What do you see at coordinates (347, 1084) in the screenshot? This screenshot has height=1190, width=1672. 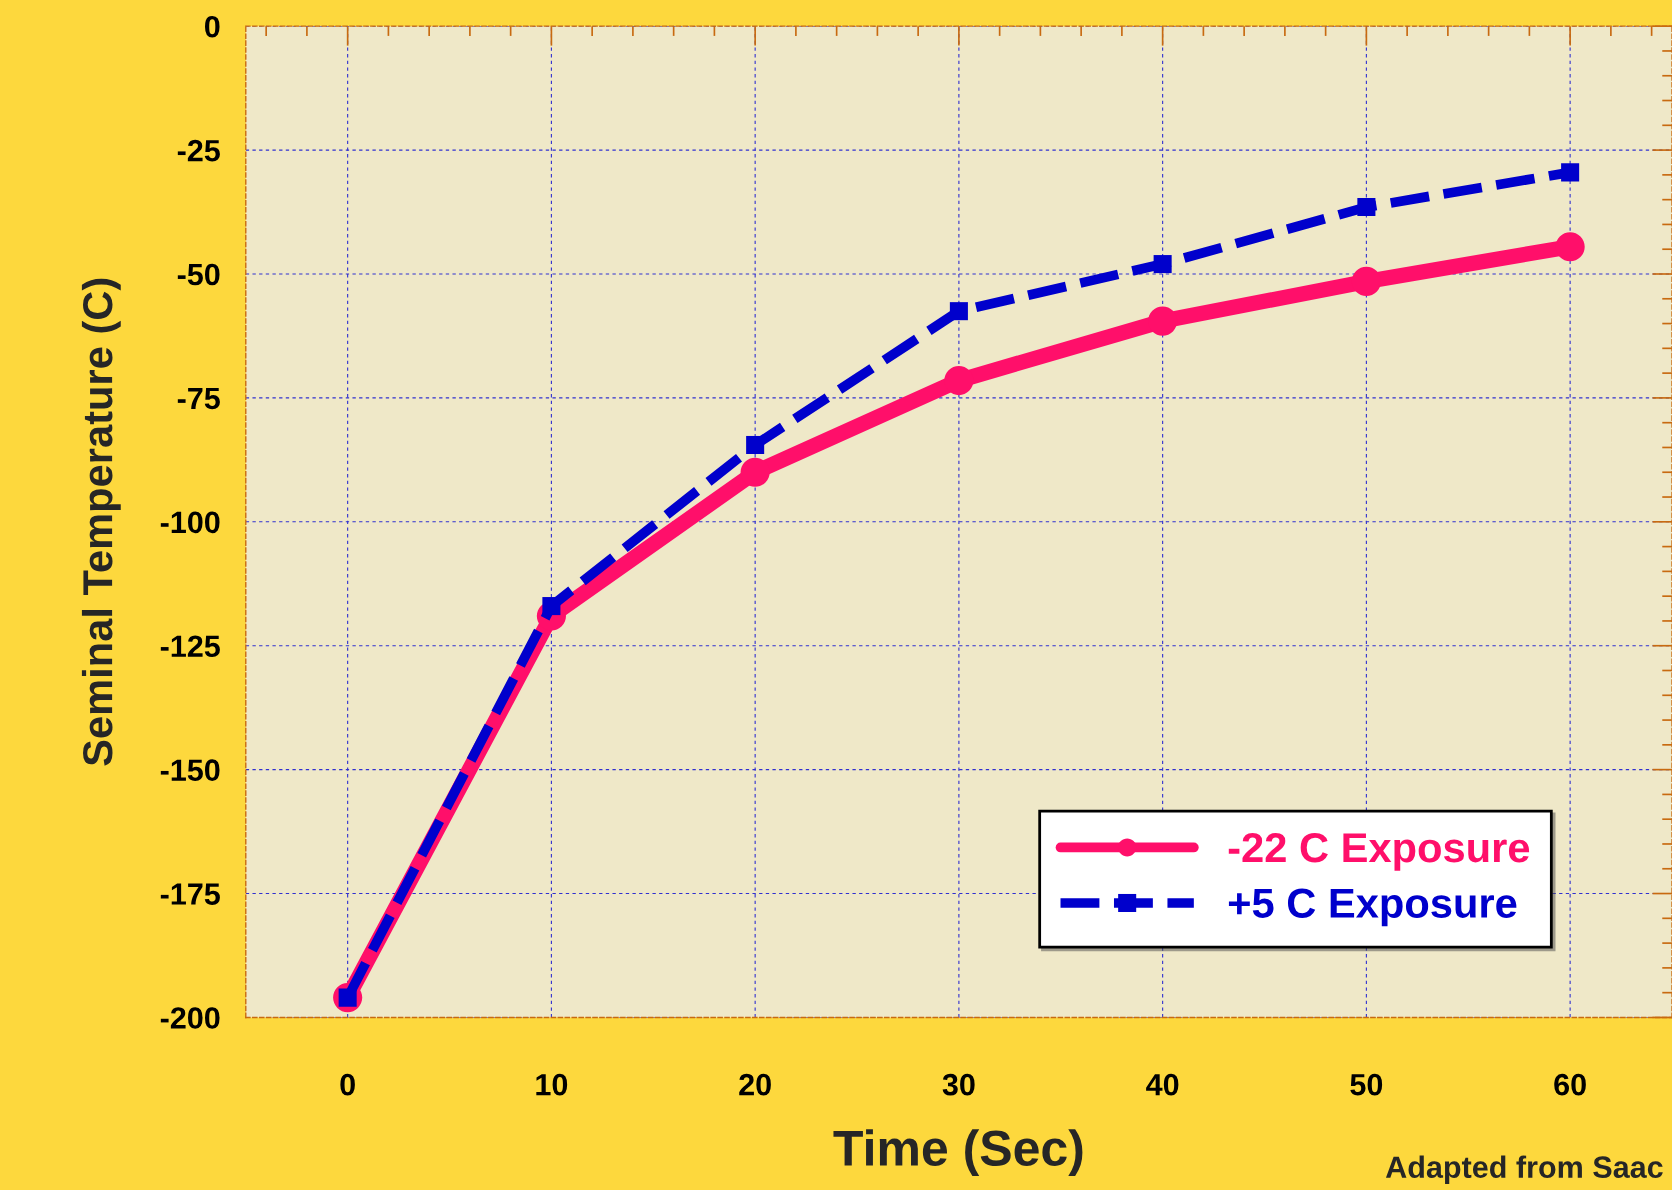 I see `x-tick-label: 0` at bounding box center [347, 1084].